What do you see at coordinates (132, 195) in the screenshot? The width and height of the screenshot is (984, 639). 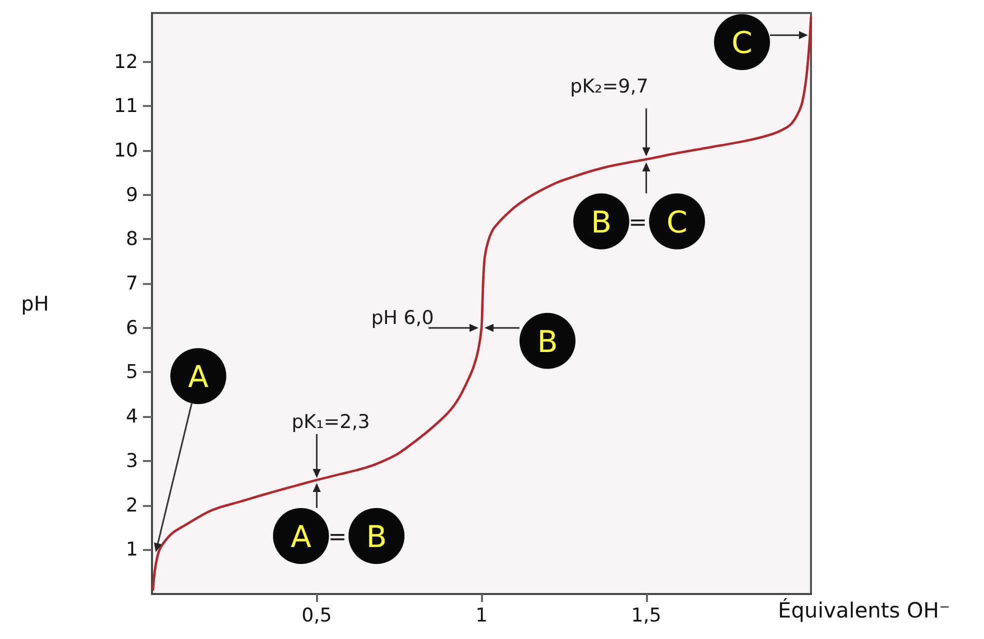 I see `y-tick-label: 9` at bounding box center [132, 195].